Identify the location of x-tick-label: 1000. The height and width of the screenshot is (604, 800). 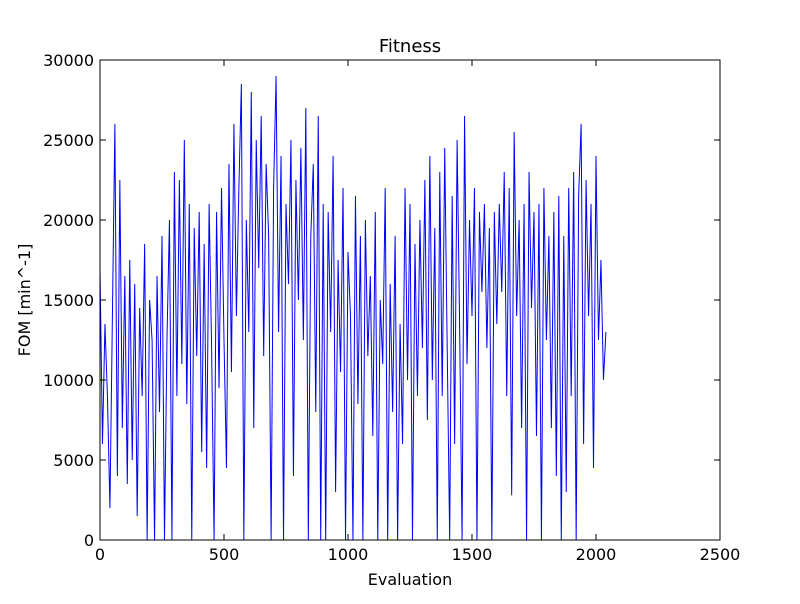
(348, 554).